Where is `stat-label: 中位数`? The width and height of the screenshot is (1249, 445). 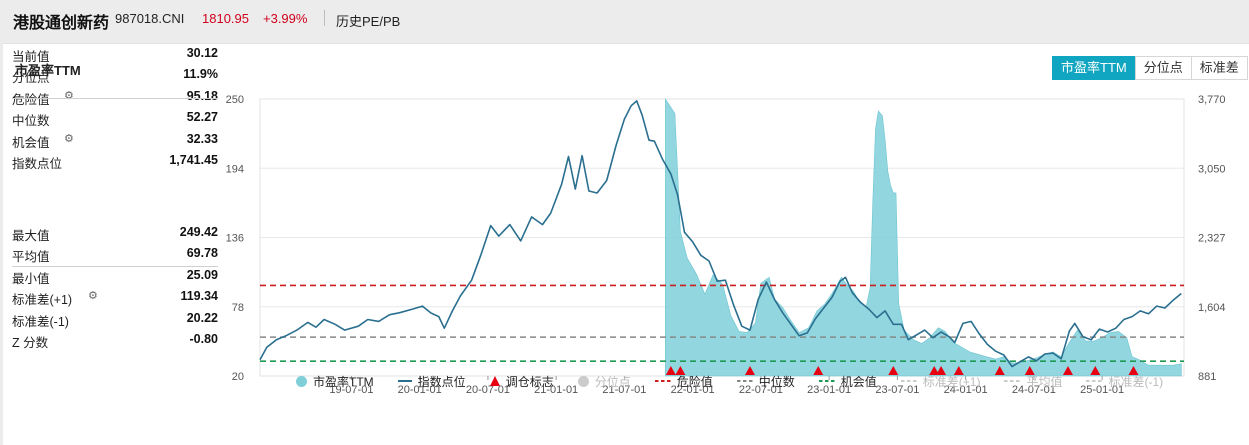 stat-label: 中位数 is located at coordinates (31, 121).